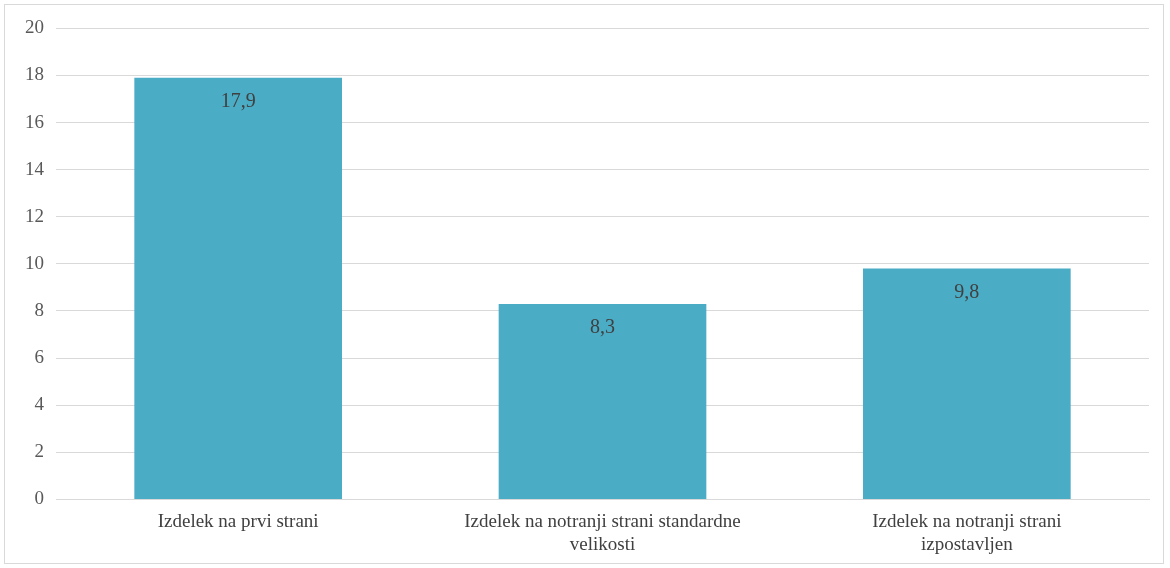 This screenshot has height=568, width=1170. Describe the element at coordinates (34, 27) in the screenshot. I see `y-tick-label: 20` at that location.